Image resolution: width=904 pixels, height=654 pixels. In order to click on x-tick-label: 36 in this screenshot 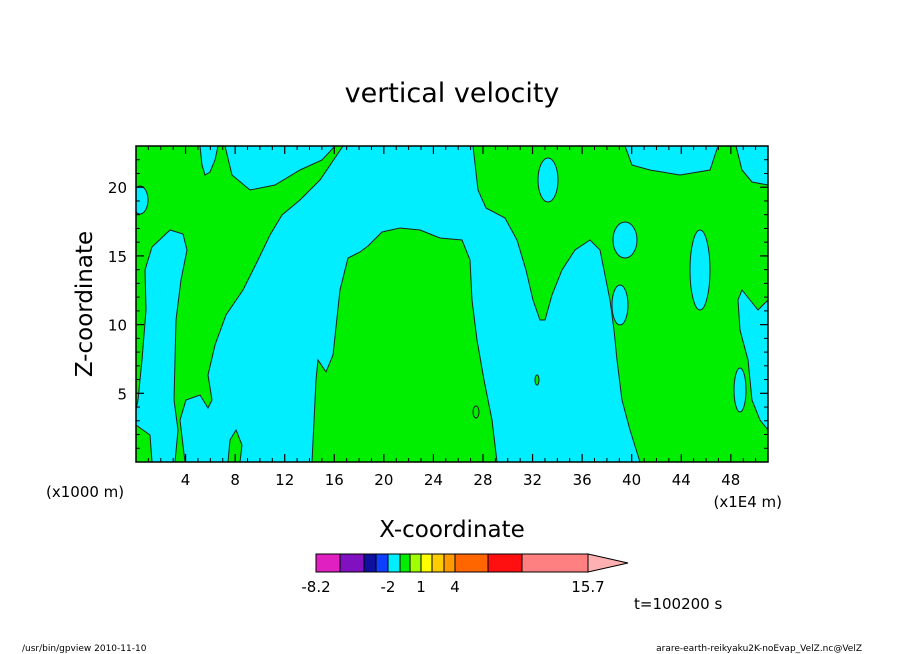, I will do `click(582, 480)`.